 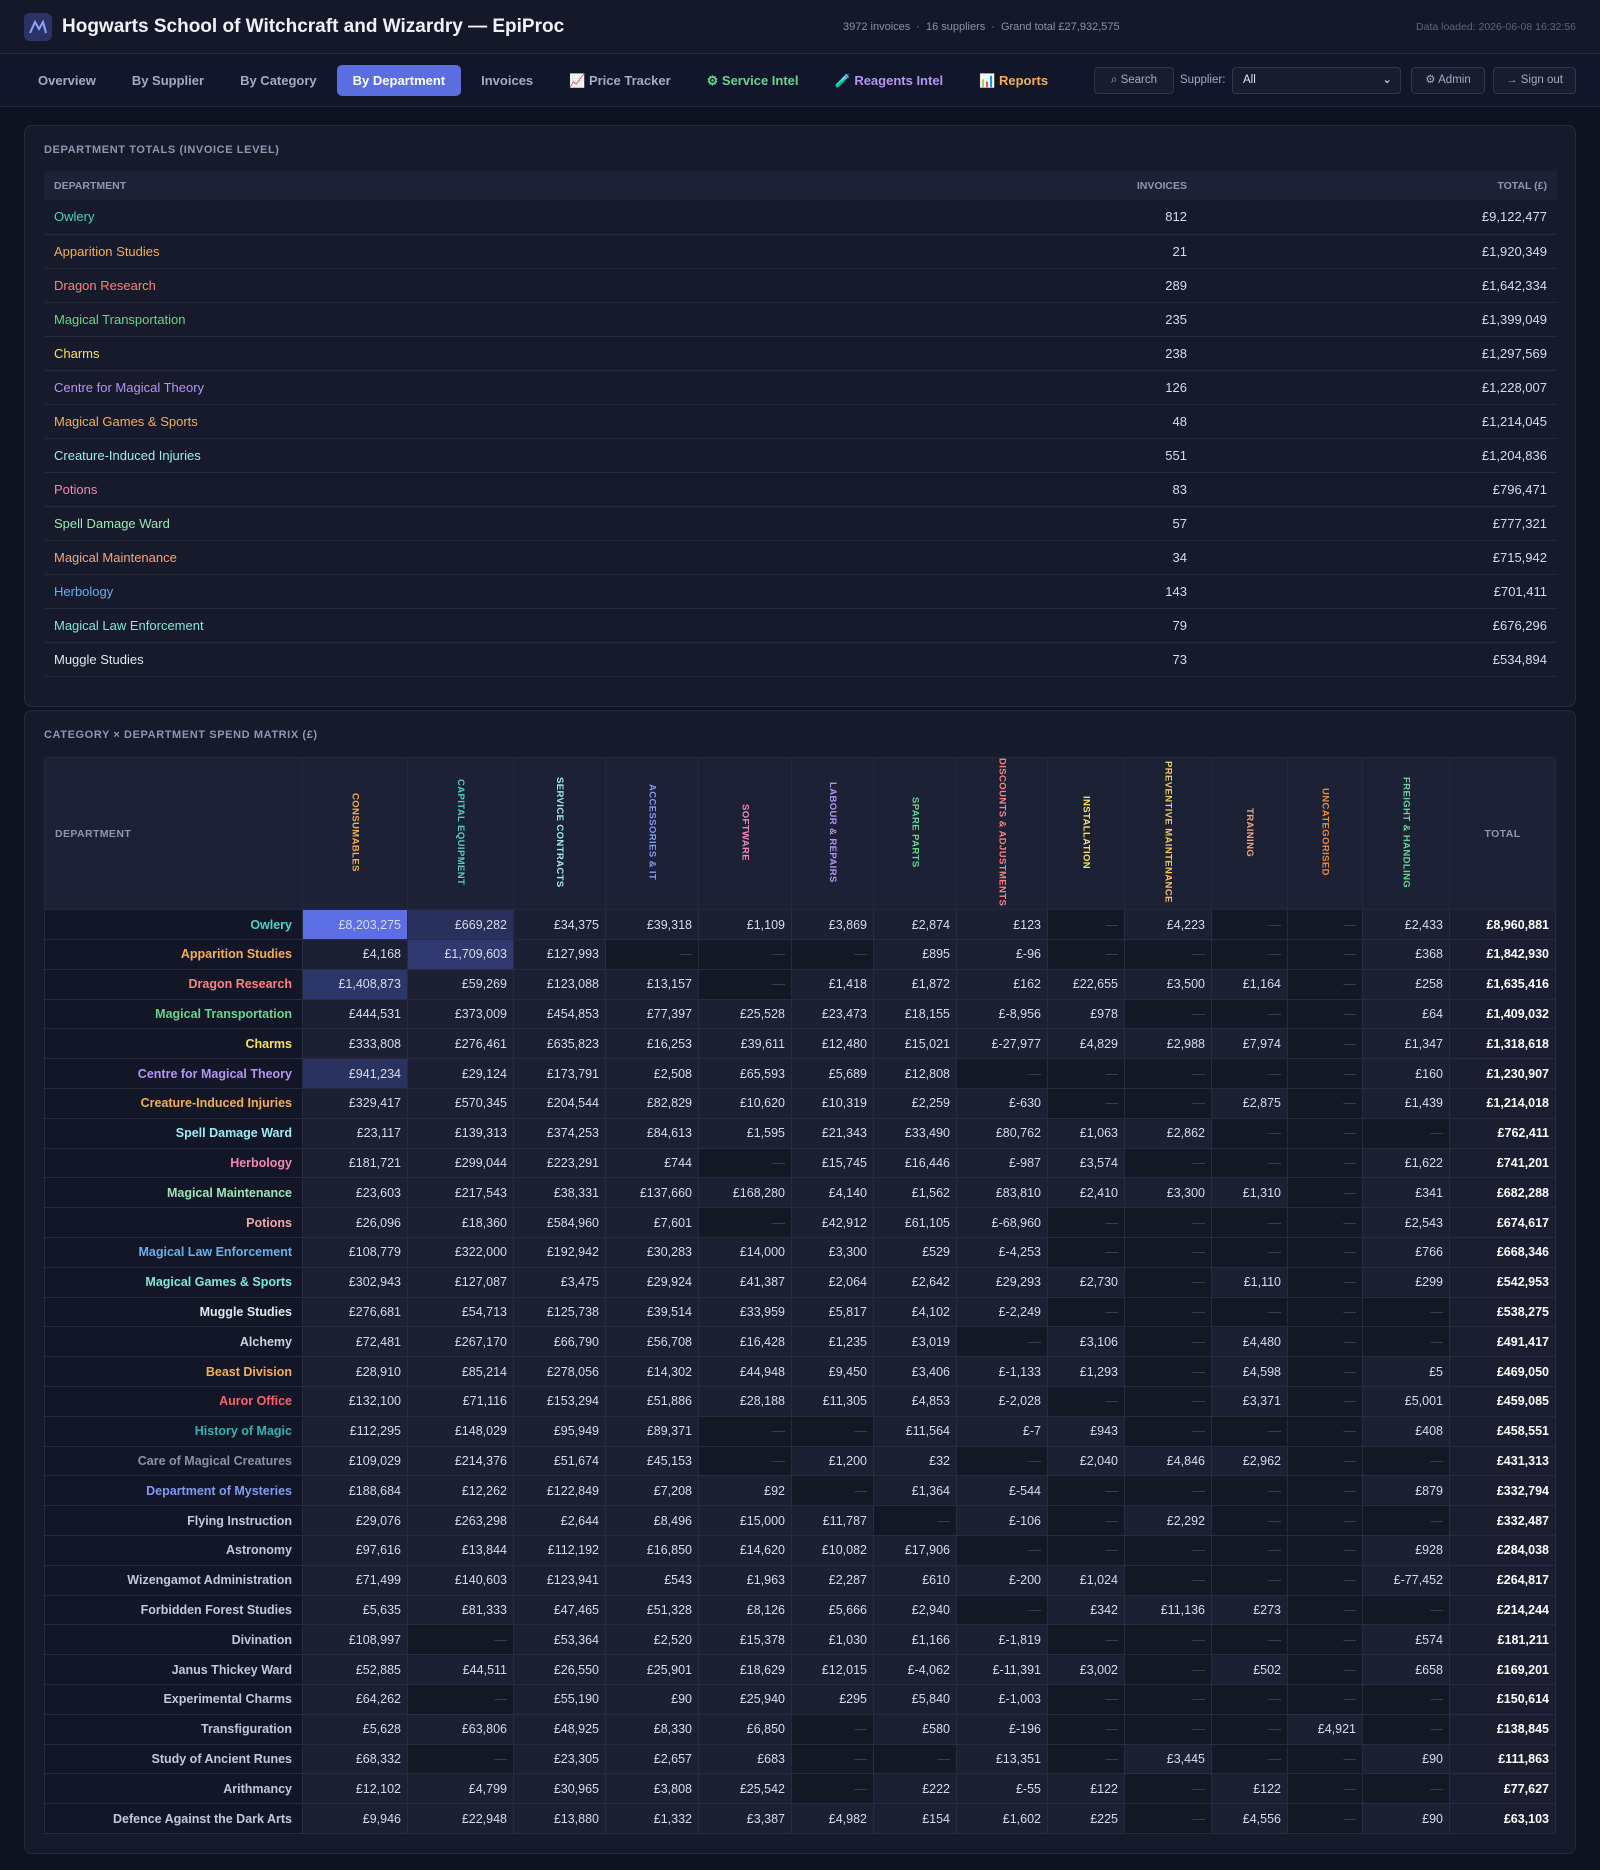 I want to click on spend-cell: £2,040, so click(x=1086, y=1461).